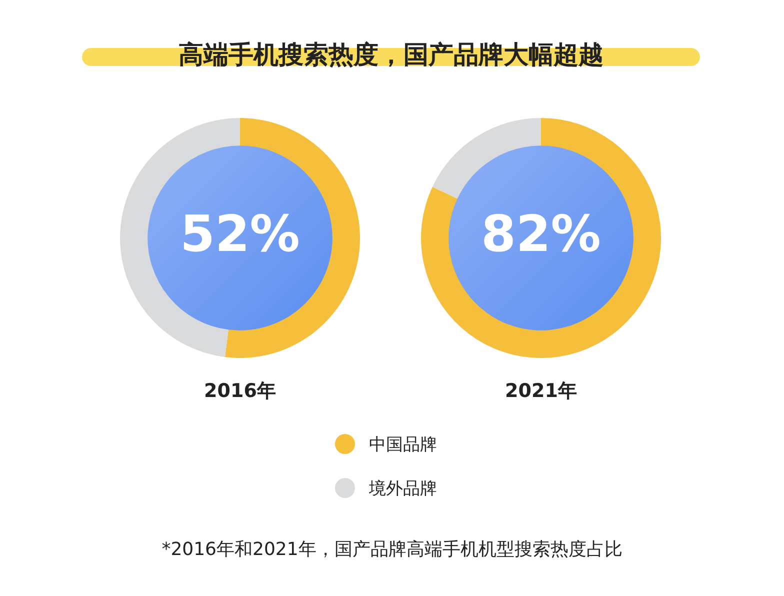 The image size is (784, 596). Describe the element at coordinates (391, 54) in the screenshot. I see `chart-title: 高端手机搜索热度，国产品牌大幅超越` at that location.